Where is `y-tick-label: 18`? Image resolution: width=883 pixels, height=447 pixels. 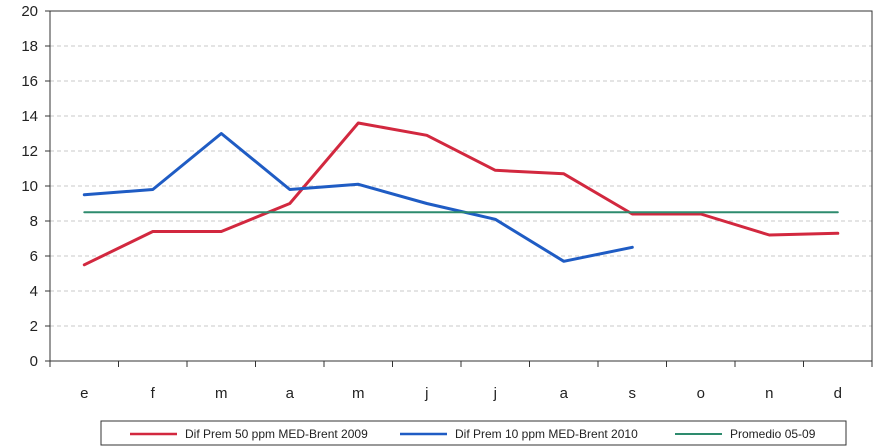
y-tick-label: 18 is located at coordinates (29, 46).